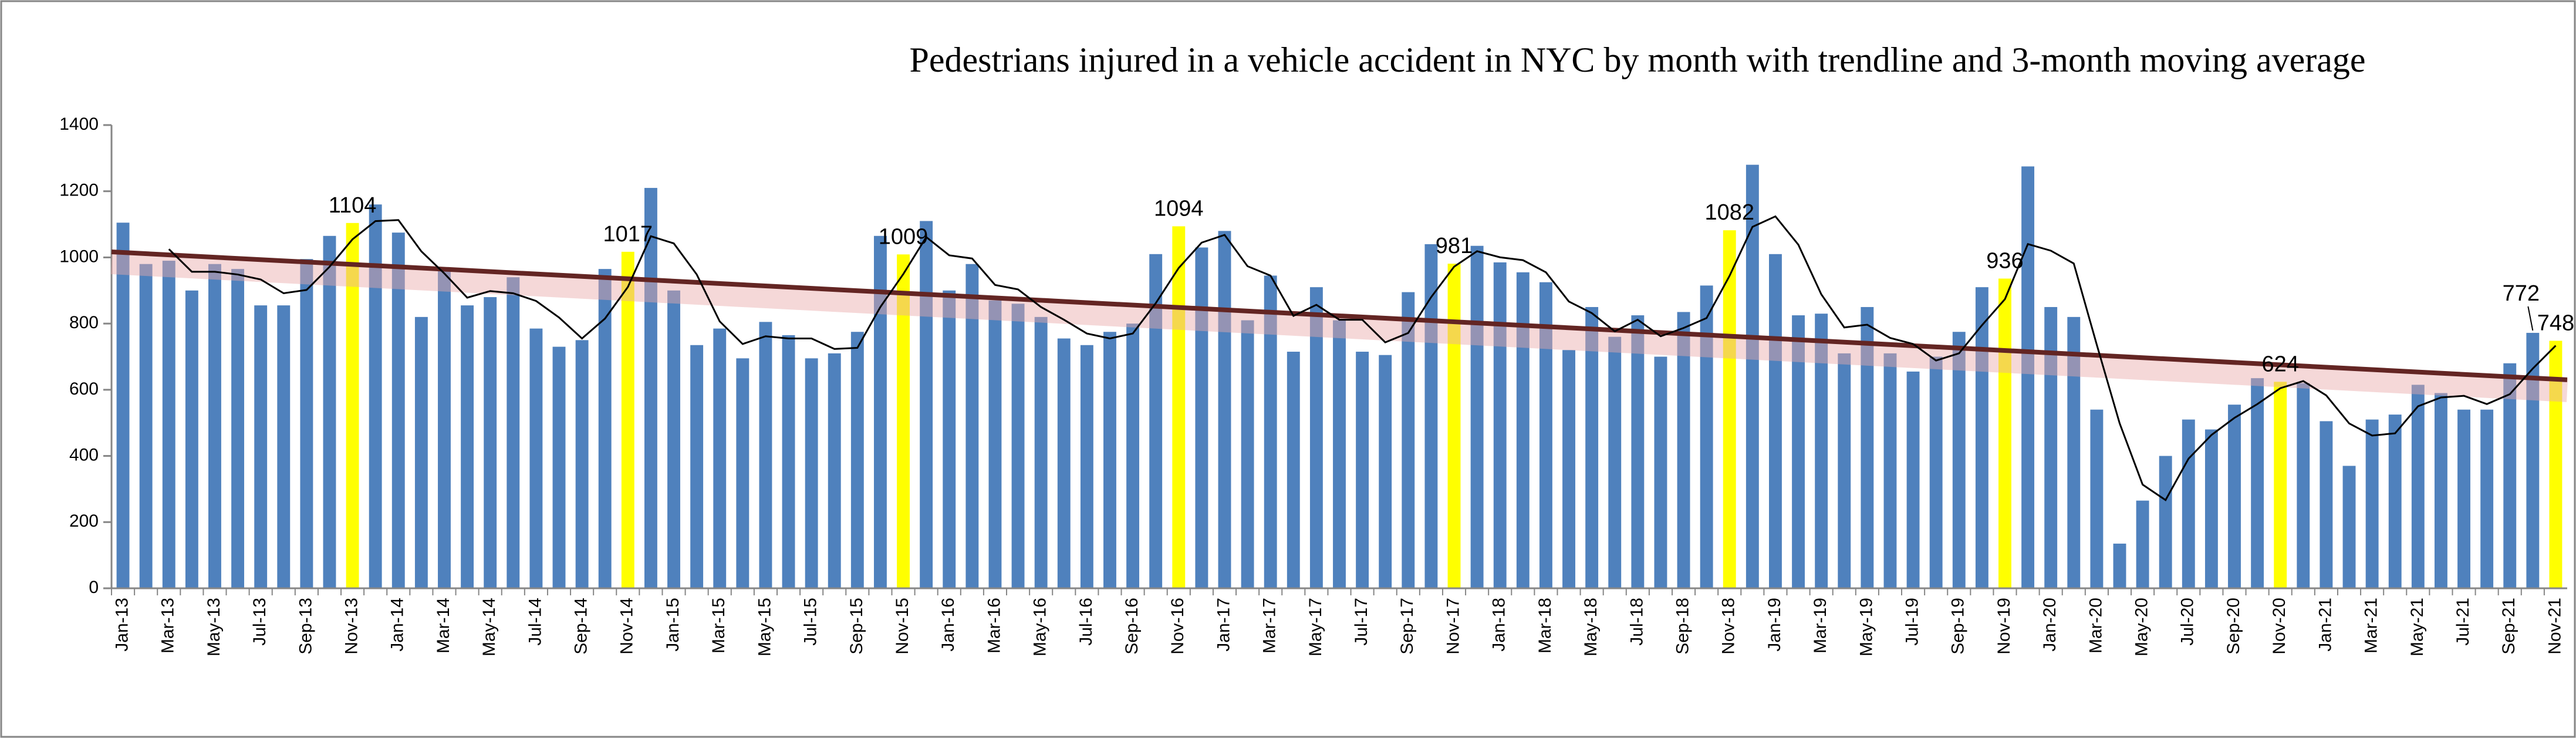  I want to click on data-label: 748, so click(2555, 323).